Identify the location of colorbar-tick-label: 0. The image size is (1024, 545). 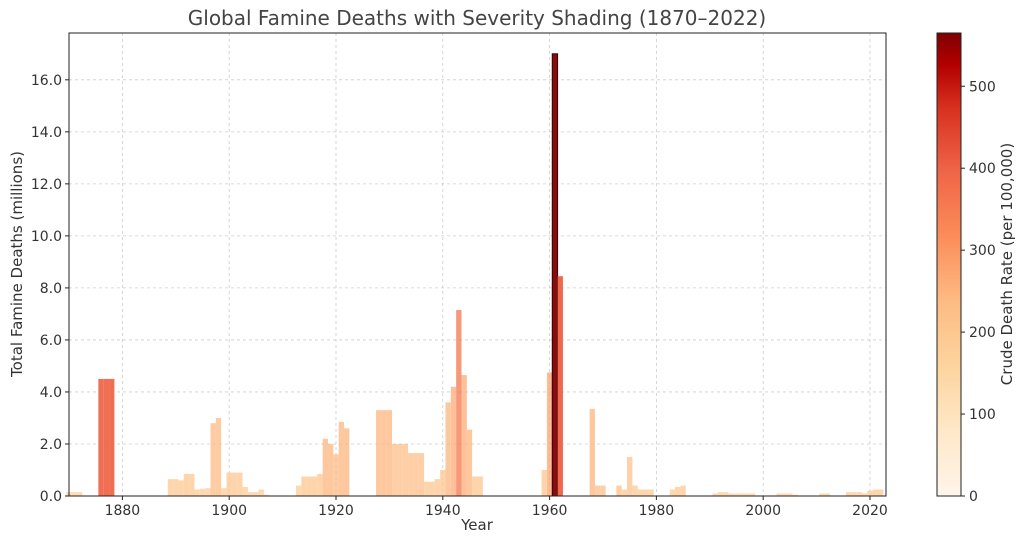
(973, 497).